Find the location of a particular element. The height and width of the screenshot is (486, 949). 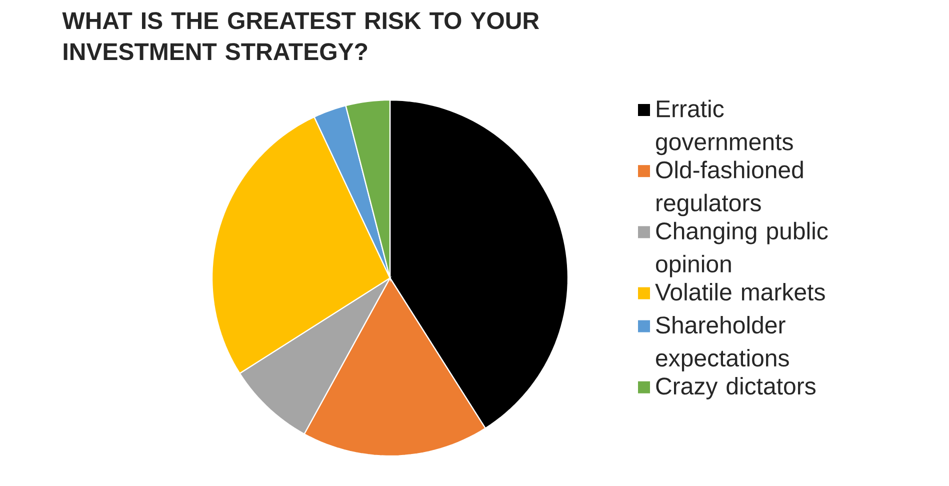

chart-title: WHAT IS THE GREATEST RISK TO YOUR INVESTMENT STRATEGY? is located at coordinates (301, 36).